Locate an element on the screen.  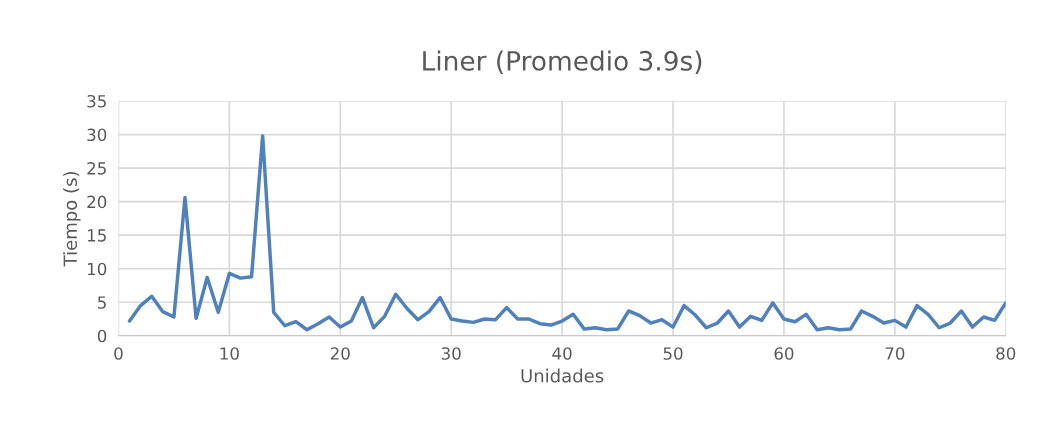
y-tick-label: 35 is located at coordinates (96, 101).